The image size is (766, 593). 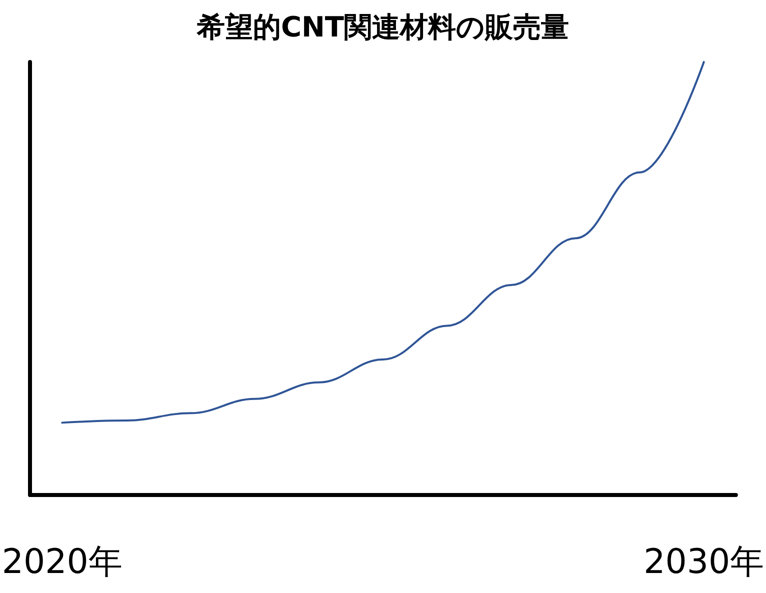 What do you see at coordinates (383, 27) in the screenshot?
I see `chart-title: 希望的CNT関連材料の販売量` at bounding box center [383, 27].